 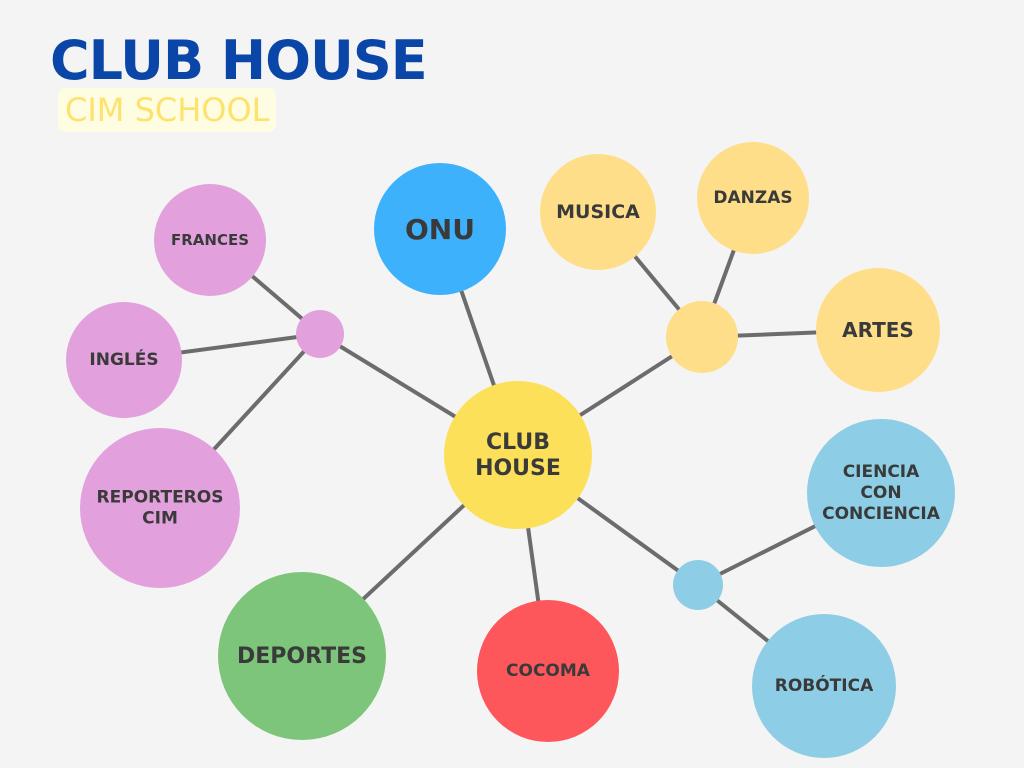 I want to click on node-circle-reporteros, so click(x=160, y=508).